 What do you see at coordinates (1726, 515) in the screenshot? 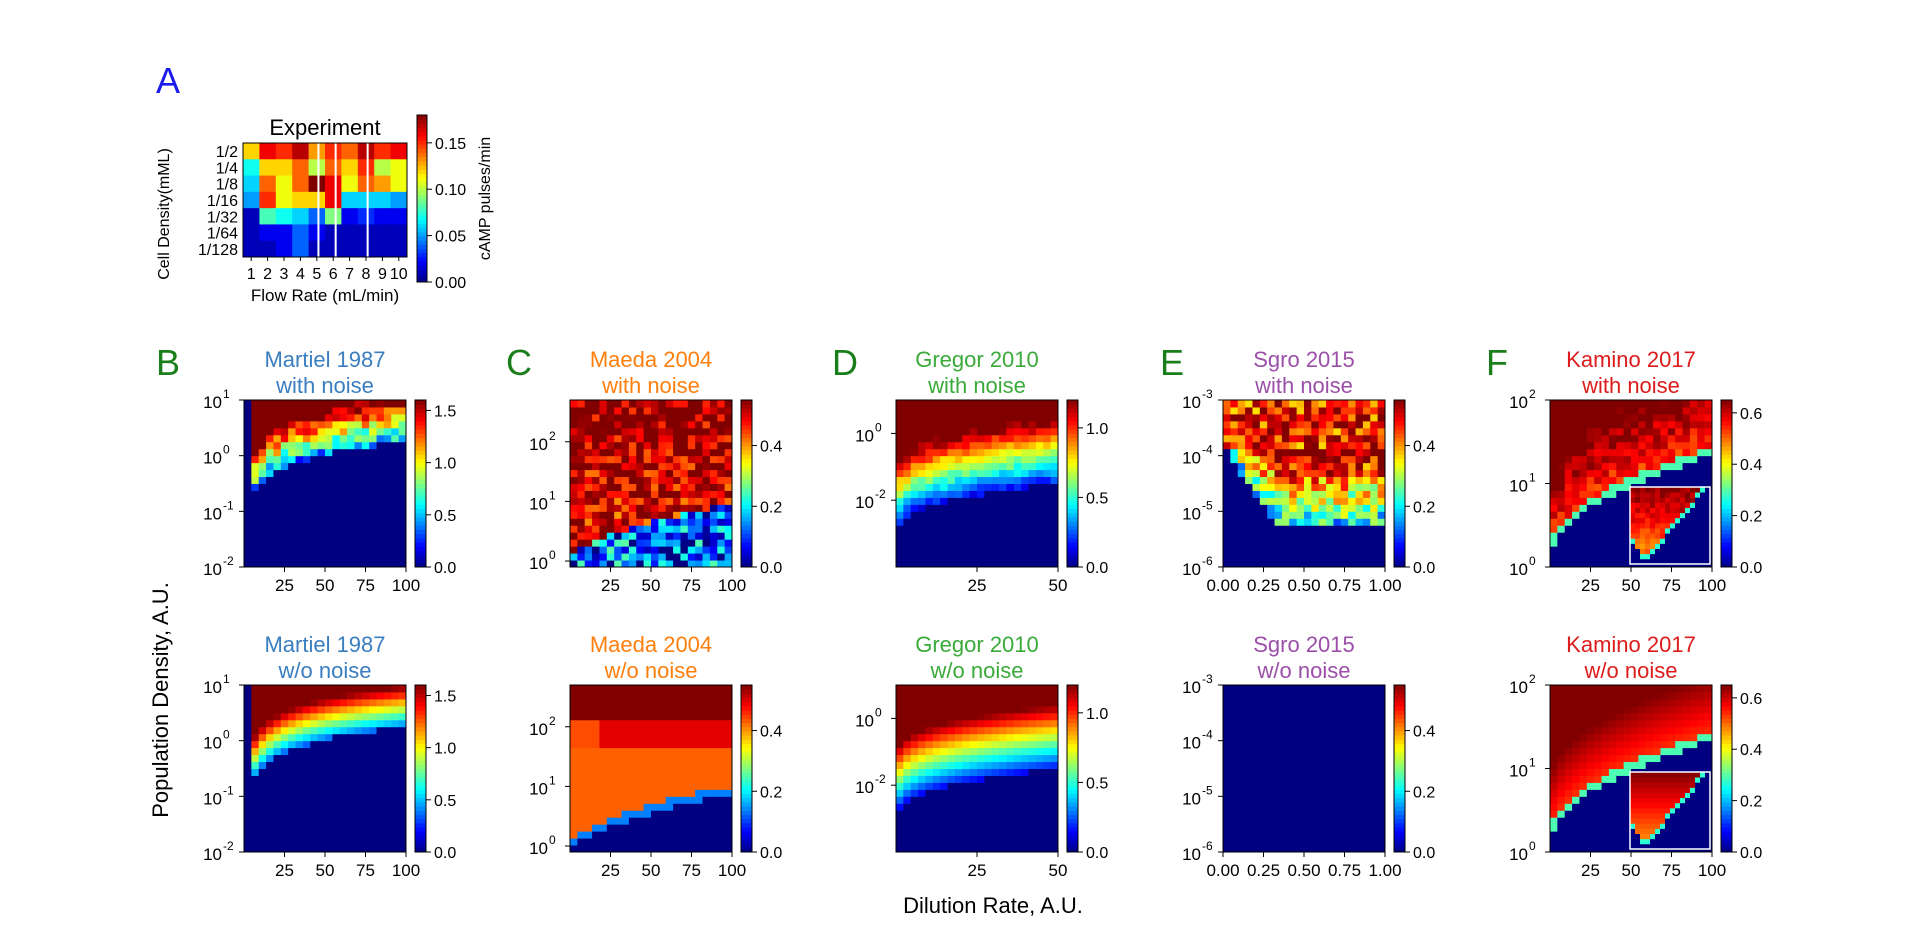
I see `panel-F-colorbar-step` at bounding box center [1726, 515].